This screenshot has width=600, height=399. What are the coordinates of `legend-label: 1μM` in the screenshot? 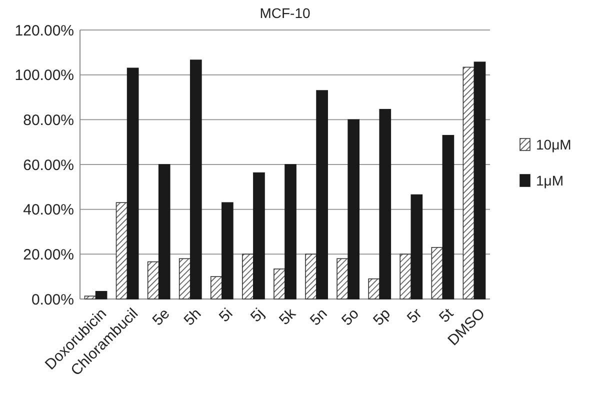 It's located at (550, 180).